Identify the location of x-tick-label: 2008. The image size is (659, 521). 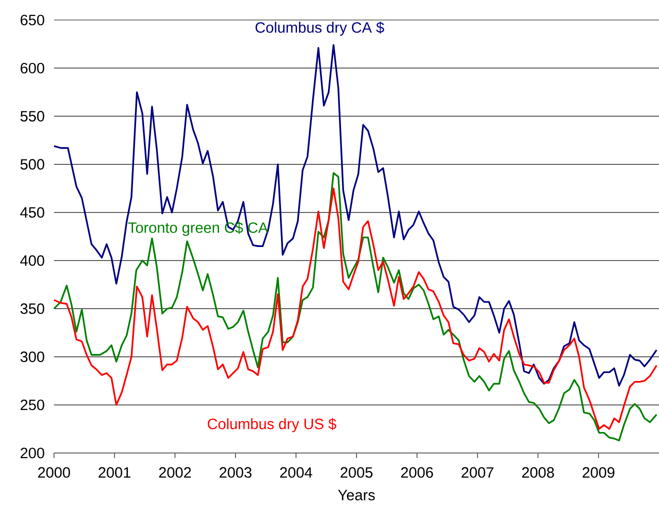
(538, 472).